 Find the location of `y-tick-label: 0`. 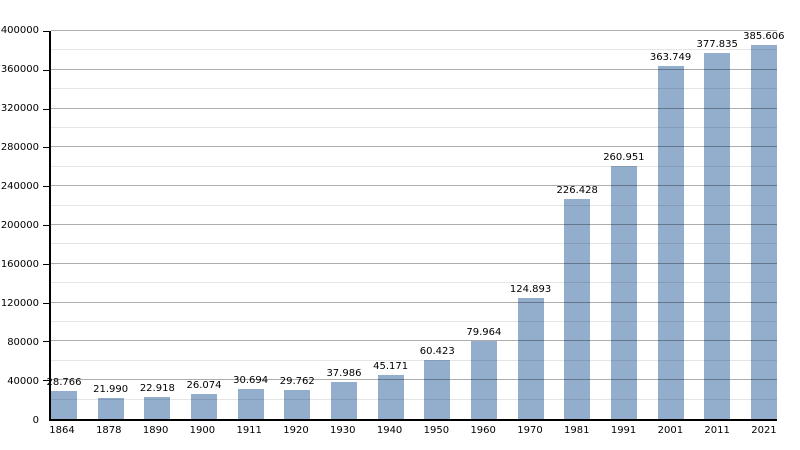

y-tick-label: 0 is located at coordinates (35, 420).